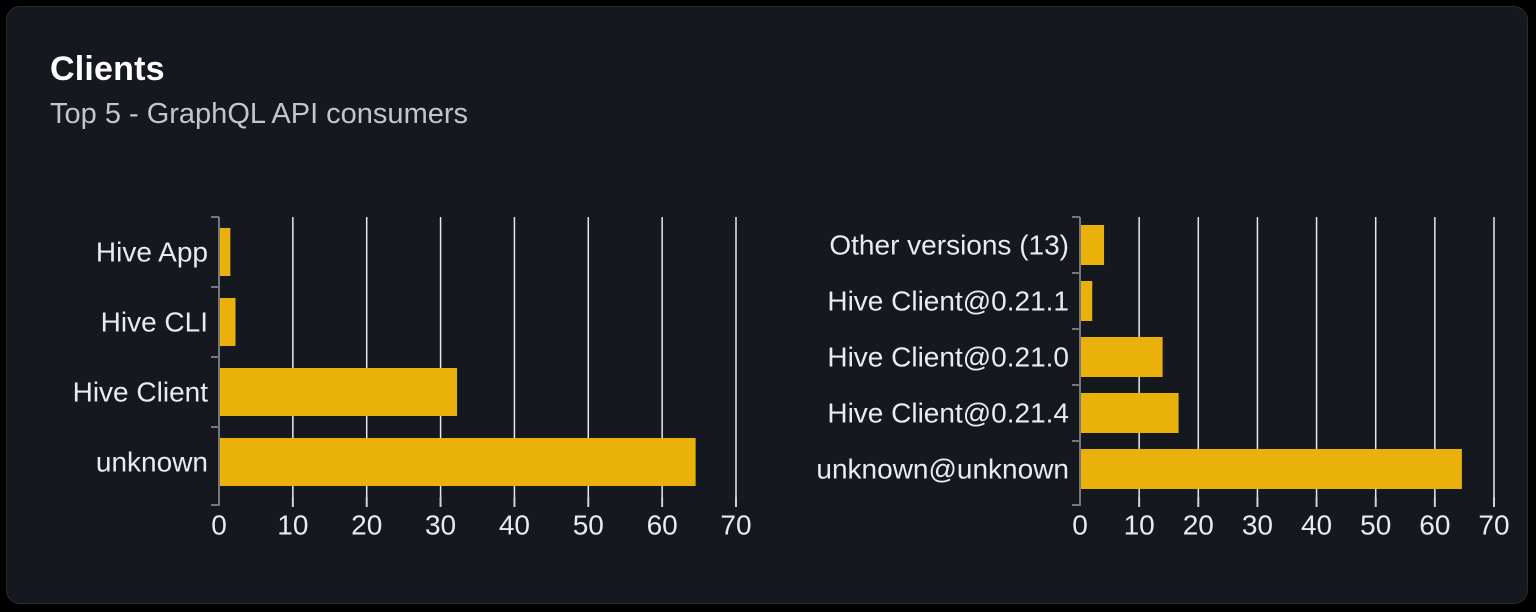 The image size is (1536, 612). What do you see at coordinates (228, 322) in the screenshot?
I see `bar-hive-cli` at bounding box center [228, 322].